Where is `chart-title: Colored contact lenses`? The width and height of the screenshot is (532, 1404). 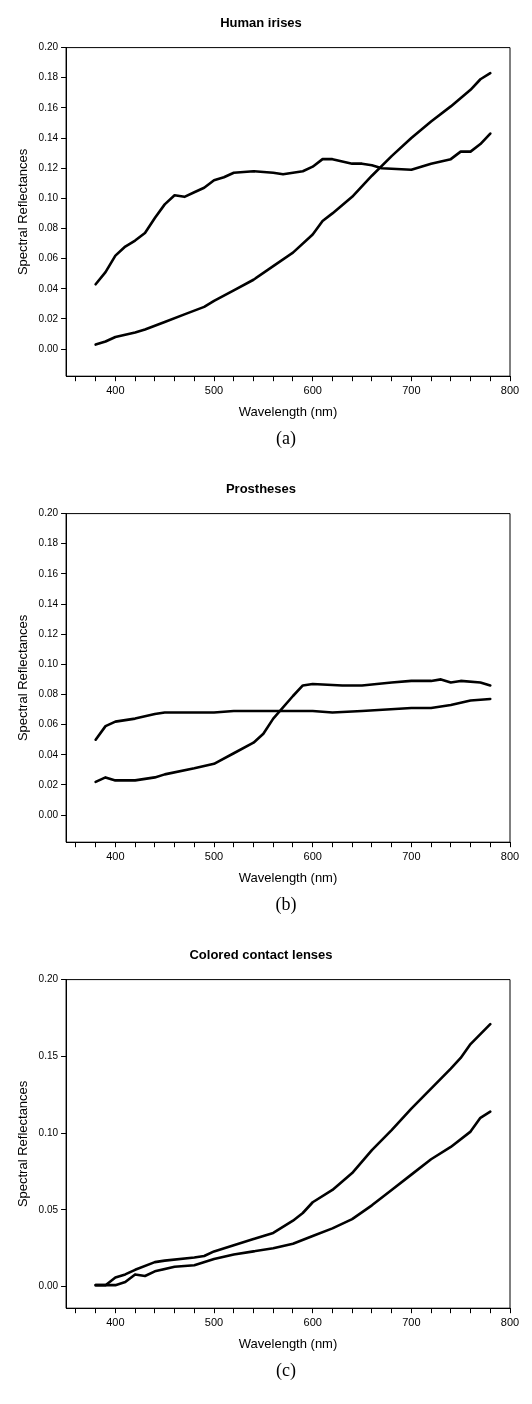 chart-title: Colored contact lenses is located at coordinates (261, 955).